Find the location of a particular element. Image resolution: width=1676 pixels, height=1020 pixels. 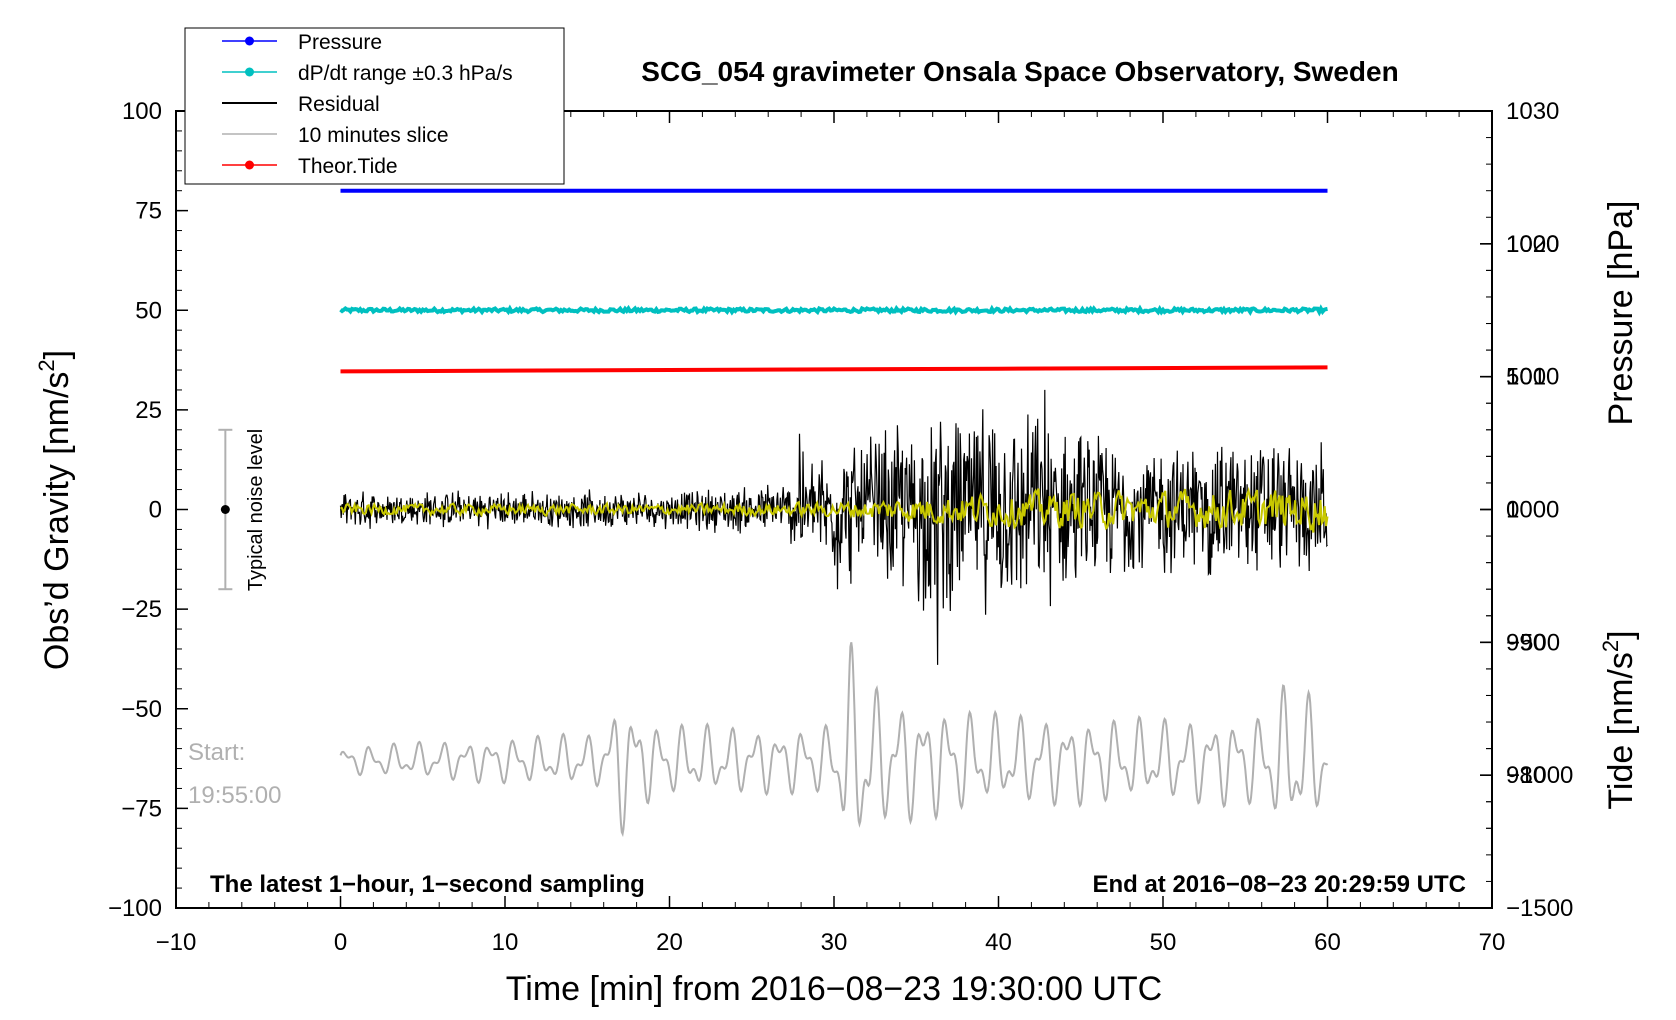

tide-tick-label: 1000 is located at coordinates (1532, 244).